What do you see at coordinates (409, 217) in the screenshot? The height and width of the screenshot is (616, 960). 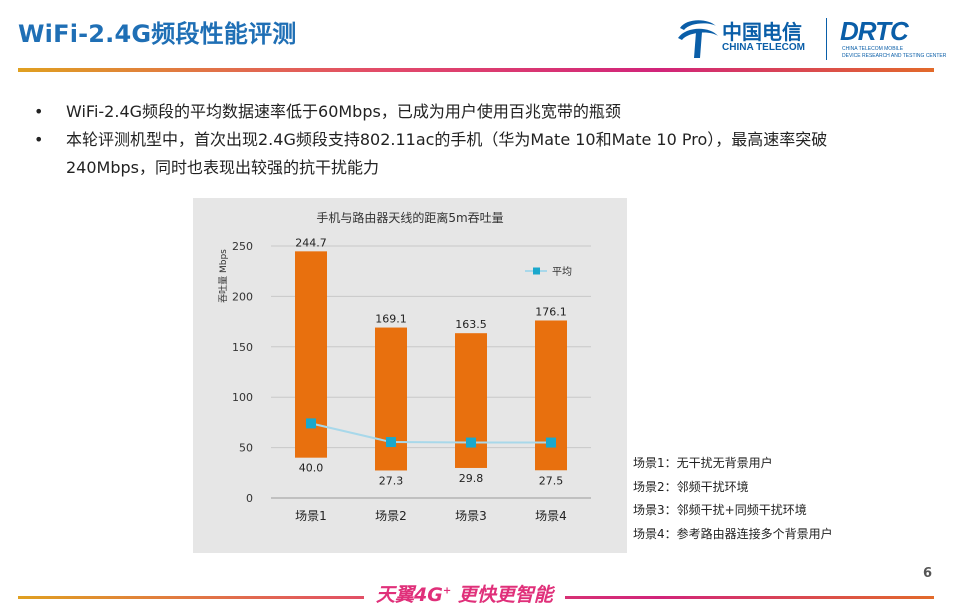 I see `chart-title: 手机与路由器天线的距离5m吞吐量` at bounding box center [409, 217].